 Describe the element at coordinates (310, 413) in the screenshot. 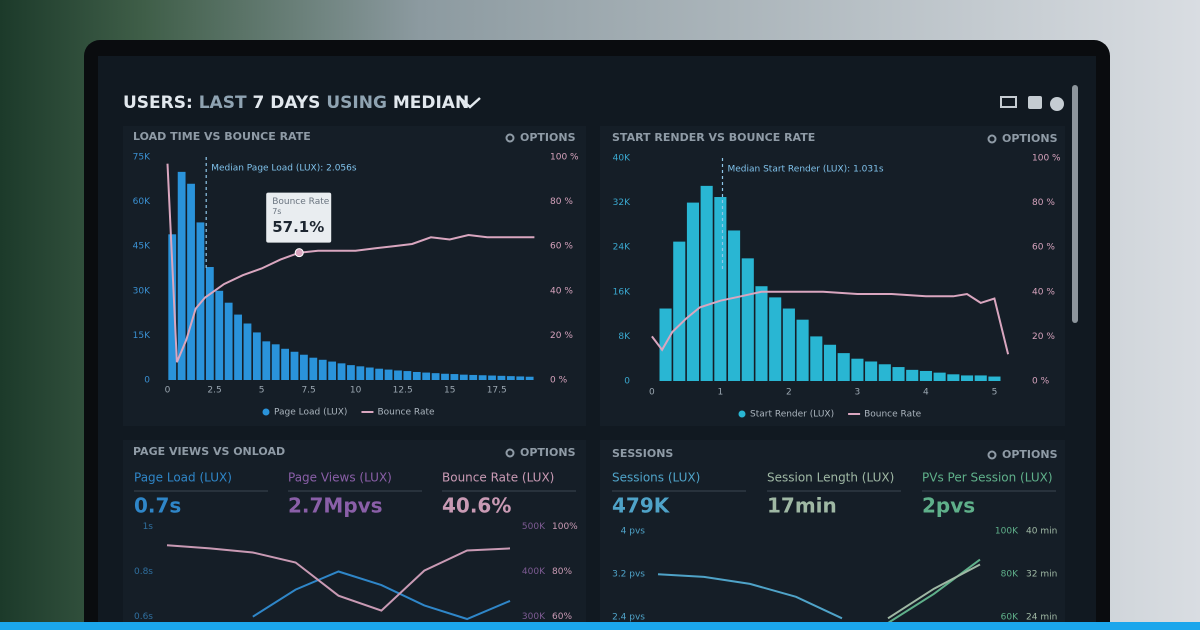

I see `legend-label: Page Load (LUX)` at that location.